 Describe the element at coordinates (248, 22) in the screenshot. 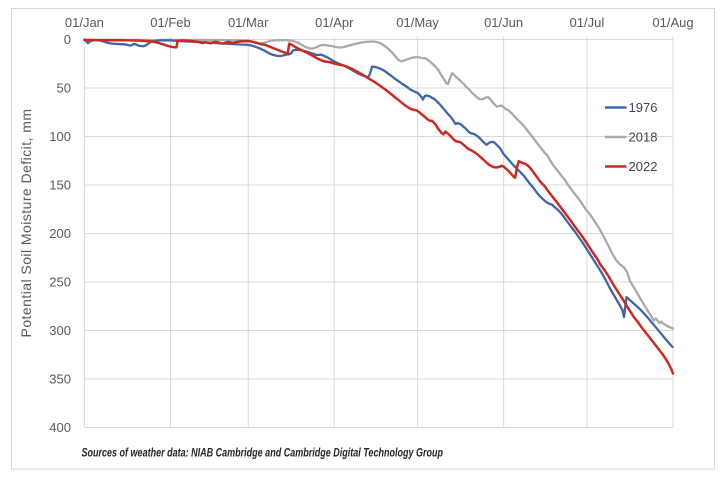

I see `svg-text: 01/Mar` at that location.